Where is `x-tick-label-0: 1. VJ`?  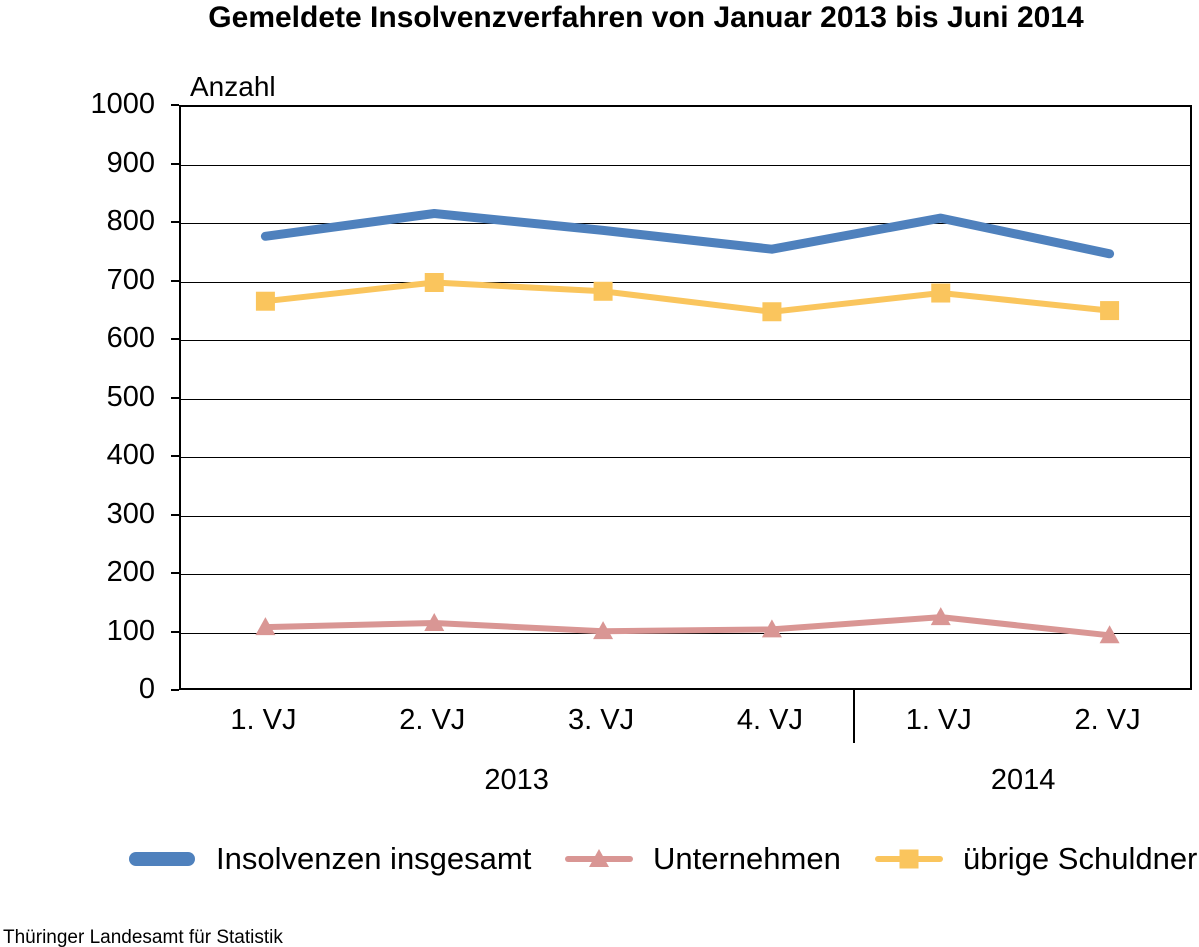 x-tick-label-0: 1. VJ is located at coordinates (263, 720).